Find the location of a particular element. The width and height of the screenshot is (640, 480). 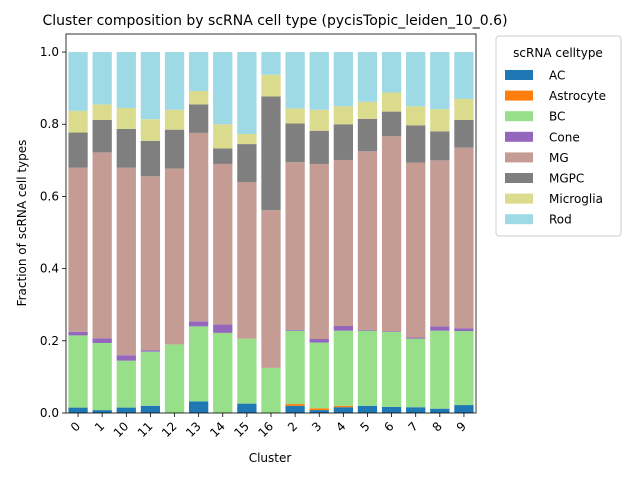

x-tick-label: 1 is located at coordinates (99, 426).